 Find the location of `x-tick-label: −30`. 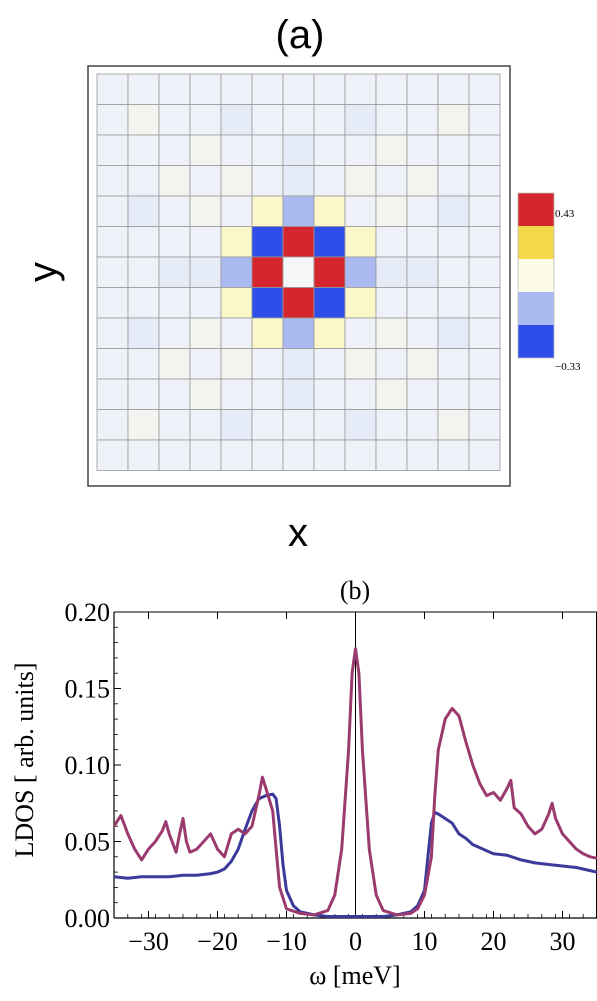

x-tick-label: −30 is located at coordinates (148, 941).